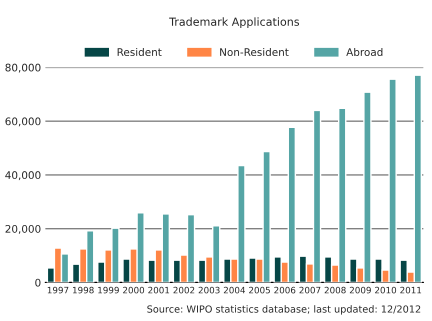 This screenshot has width=432, height=321. I want to click on x-tick-label: 2000, so click(133, 290).